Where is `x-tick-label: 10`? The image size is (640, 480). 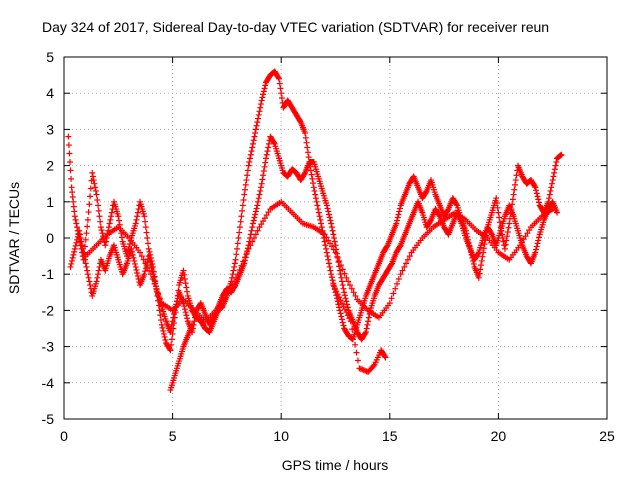 x-tick-label: 10 is located at coordinates (281, 436).